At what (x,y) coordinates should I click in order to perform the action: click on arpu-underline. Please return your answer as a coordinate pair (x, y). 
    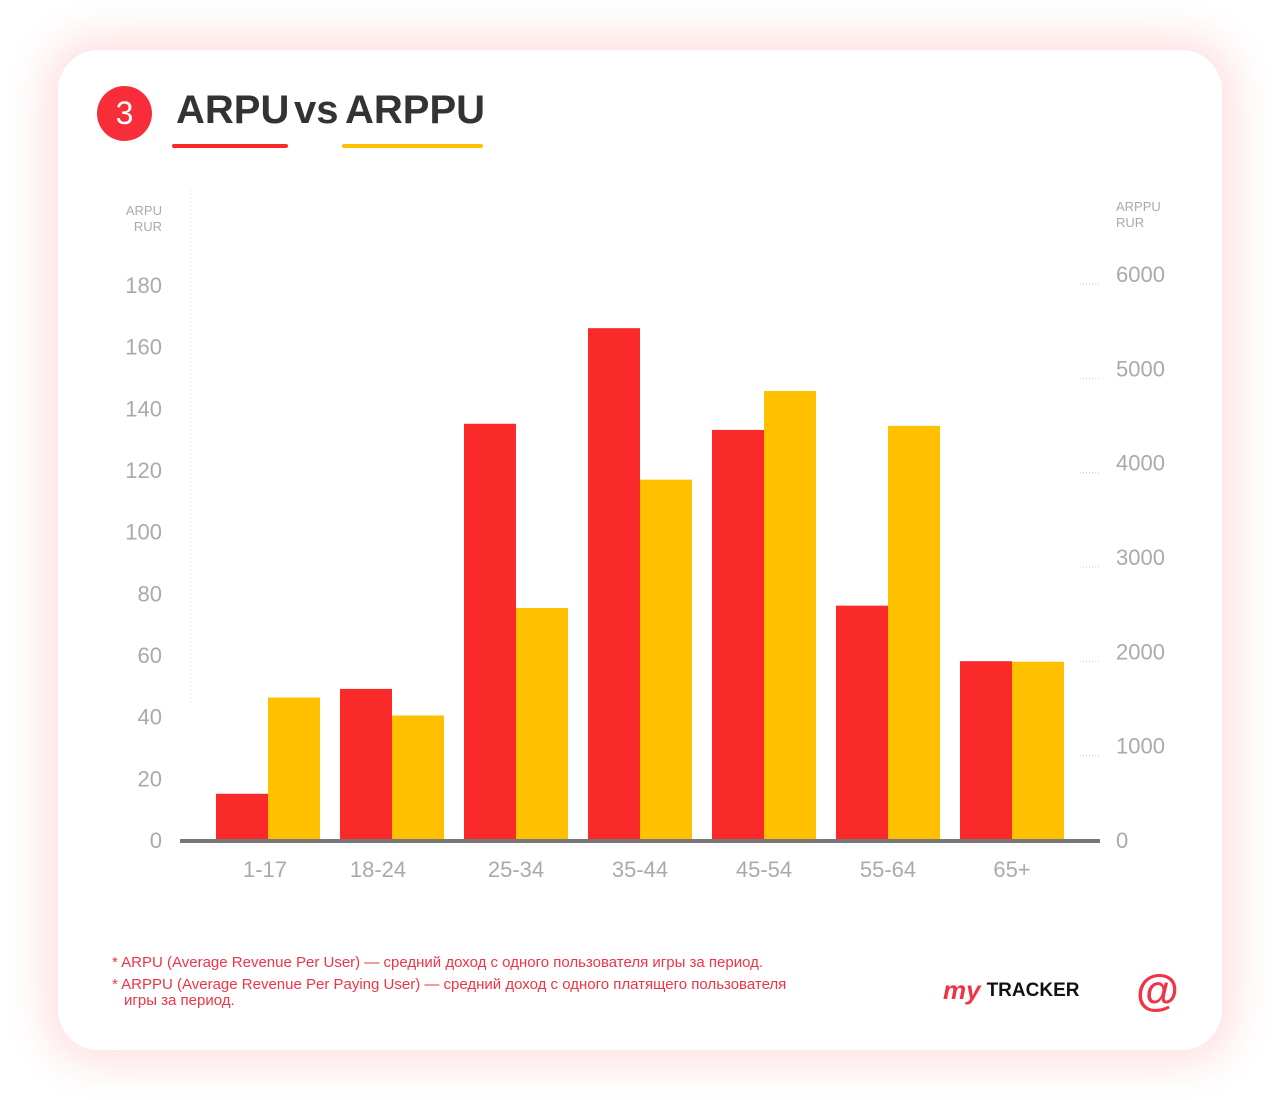
    Looking at the image, I should click on (230, 146).